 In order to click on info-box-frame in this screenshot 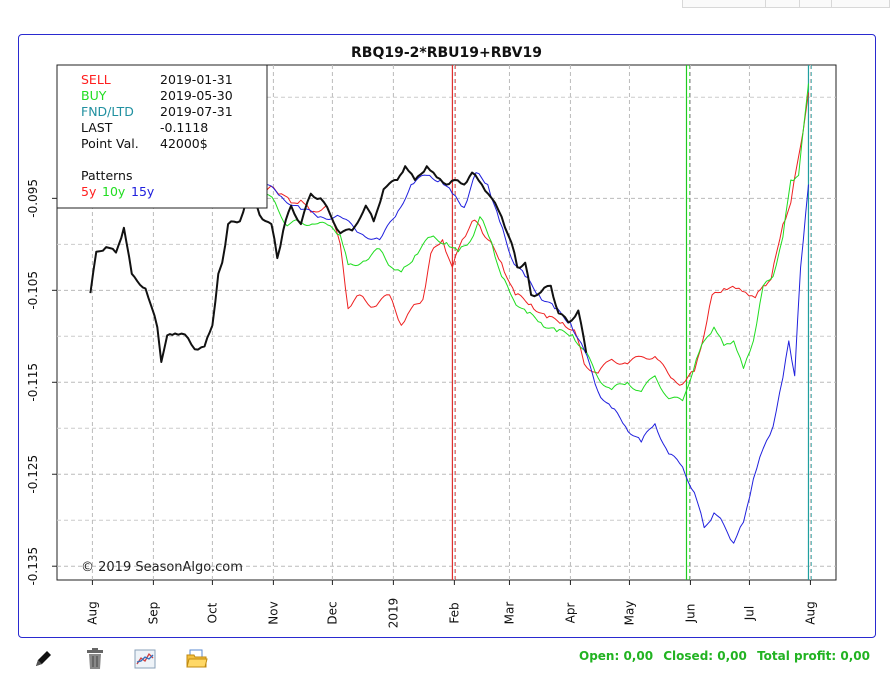, I will do `click(162, 136)`.